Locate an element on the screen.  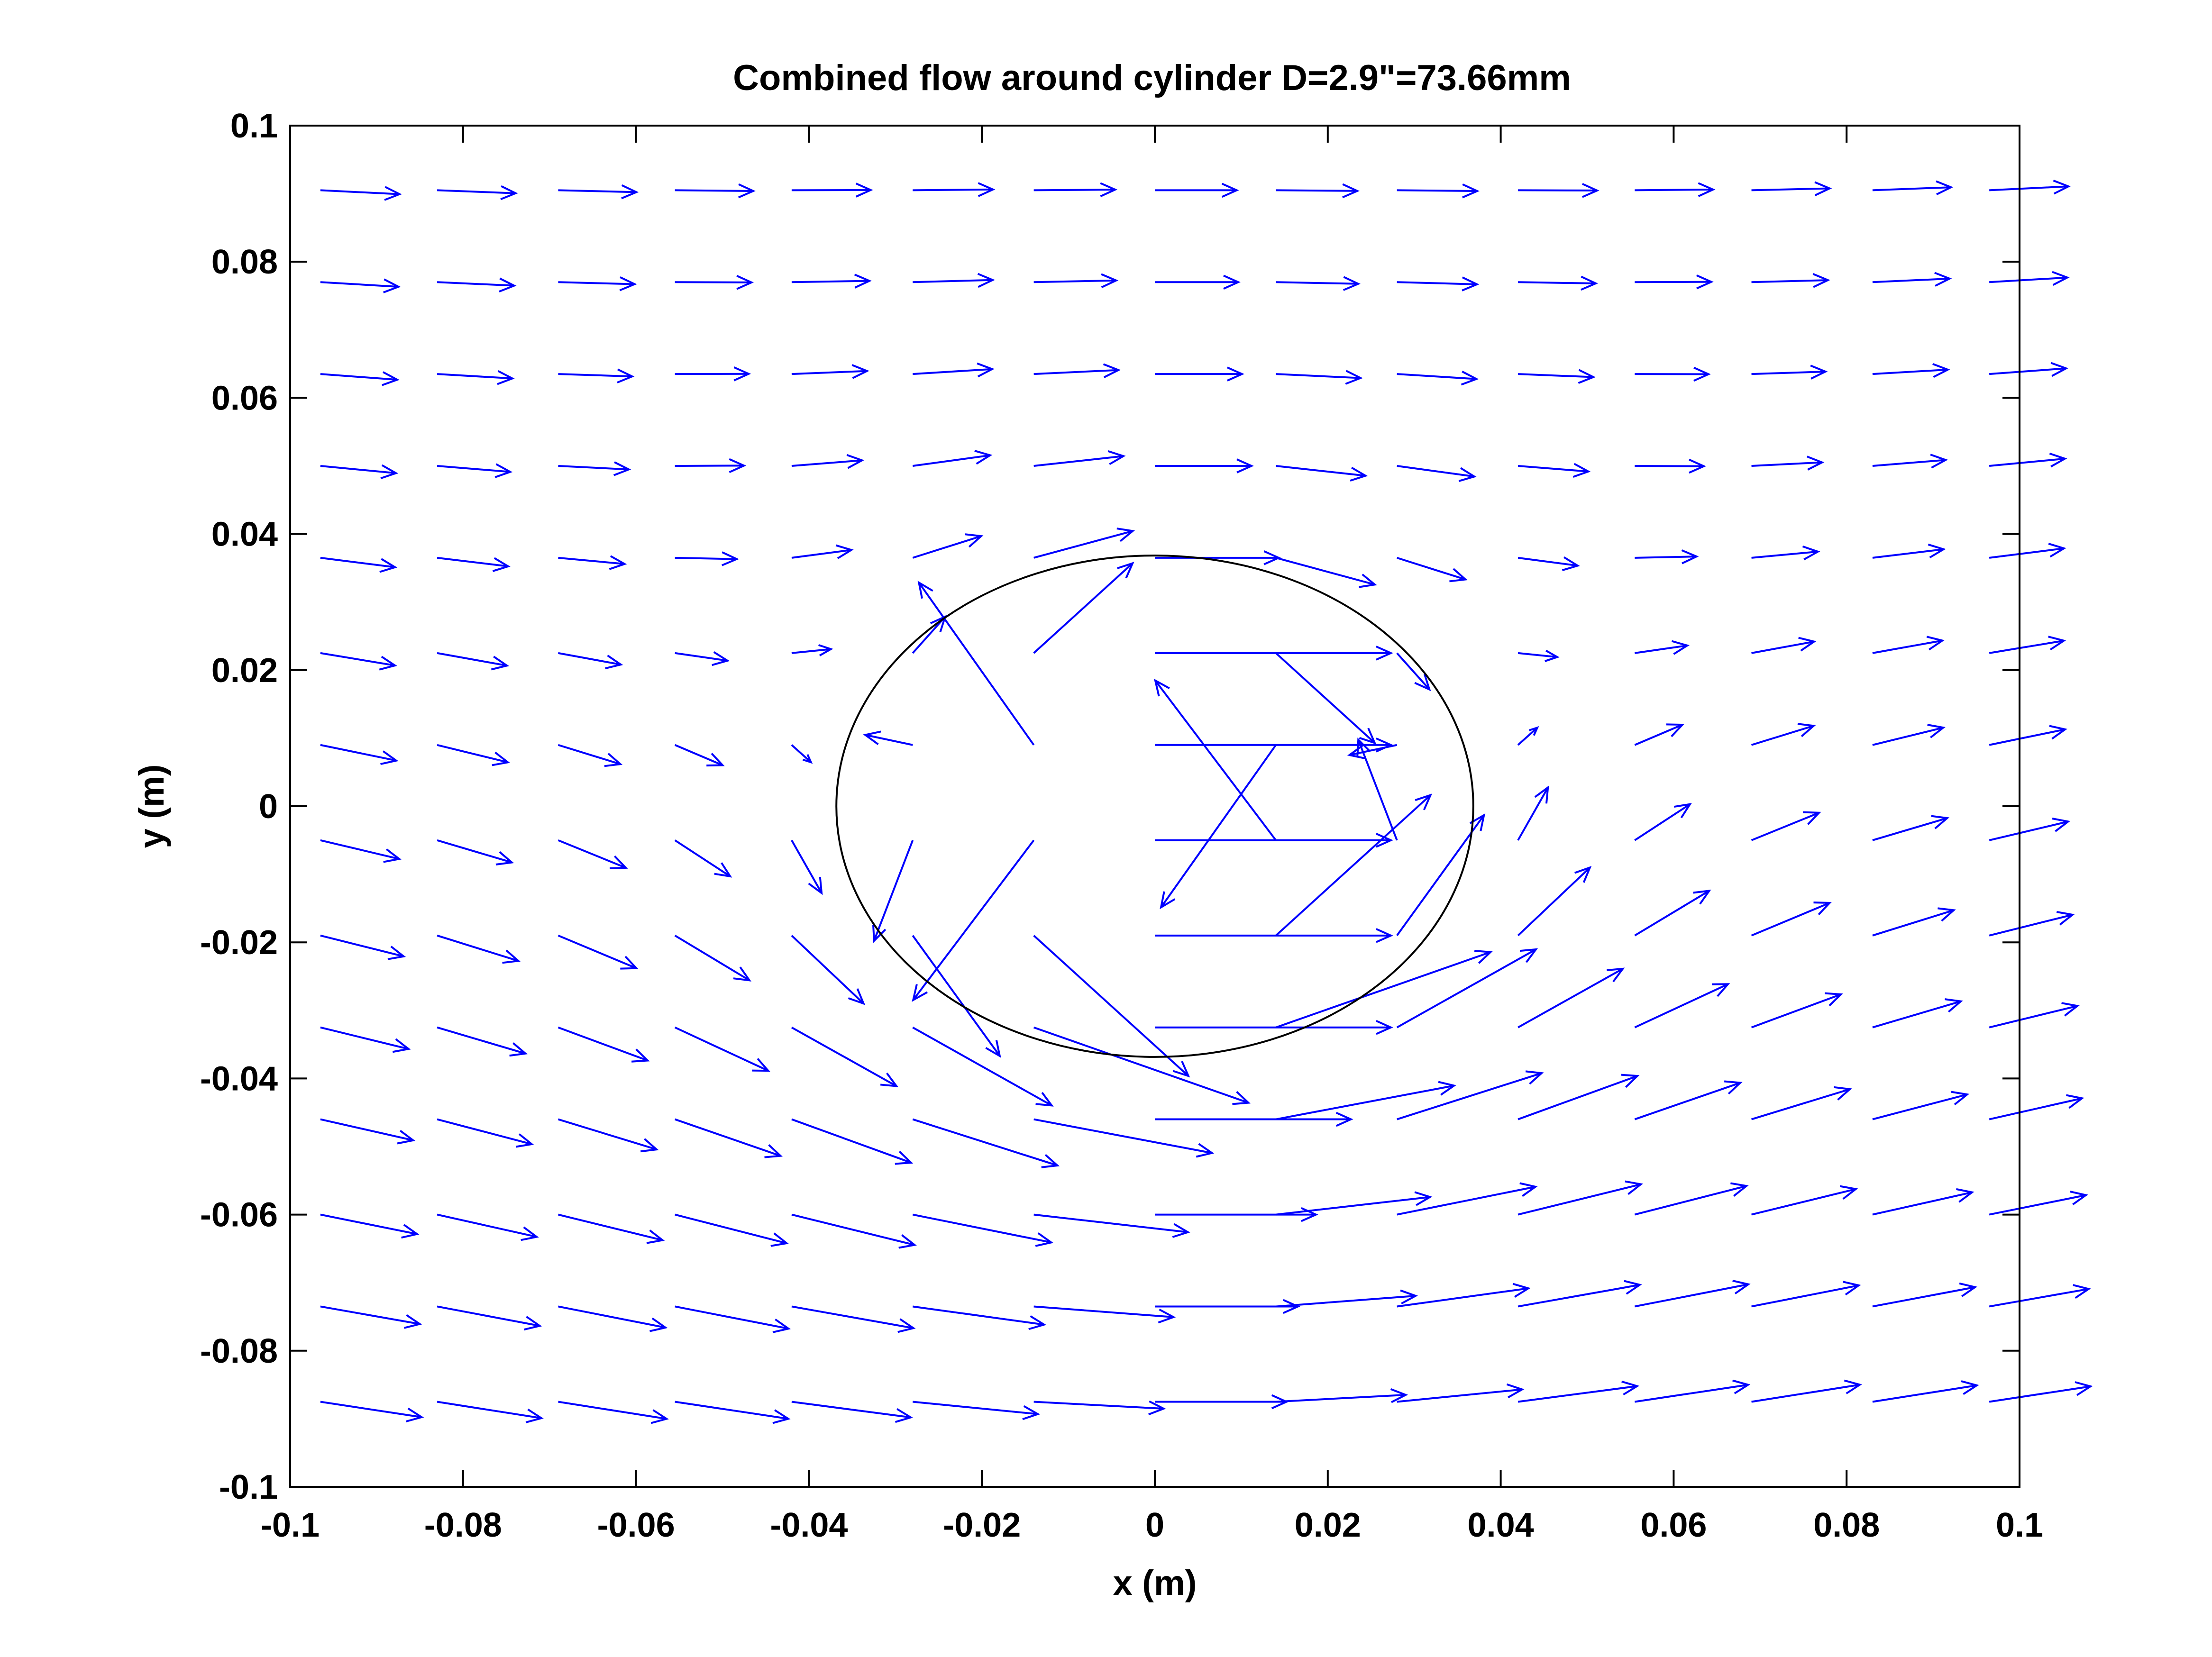
x-tick-label: -0.06 is located at coordinates (636, 1525).